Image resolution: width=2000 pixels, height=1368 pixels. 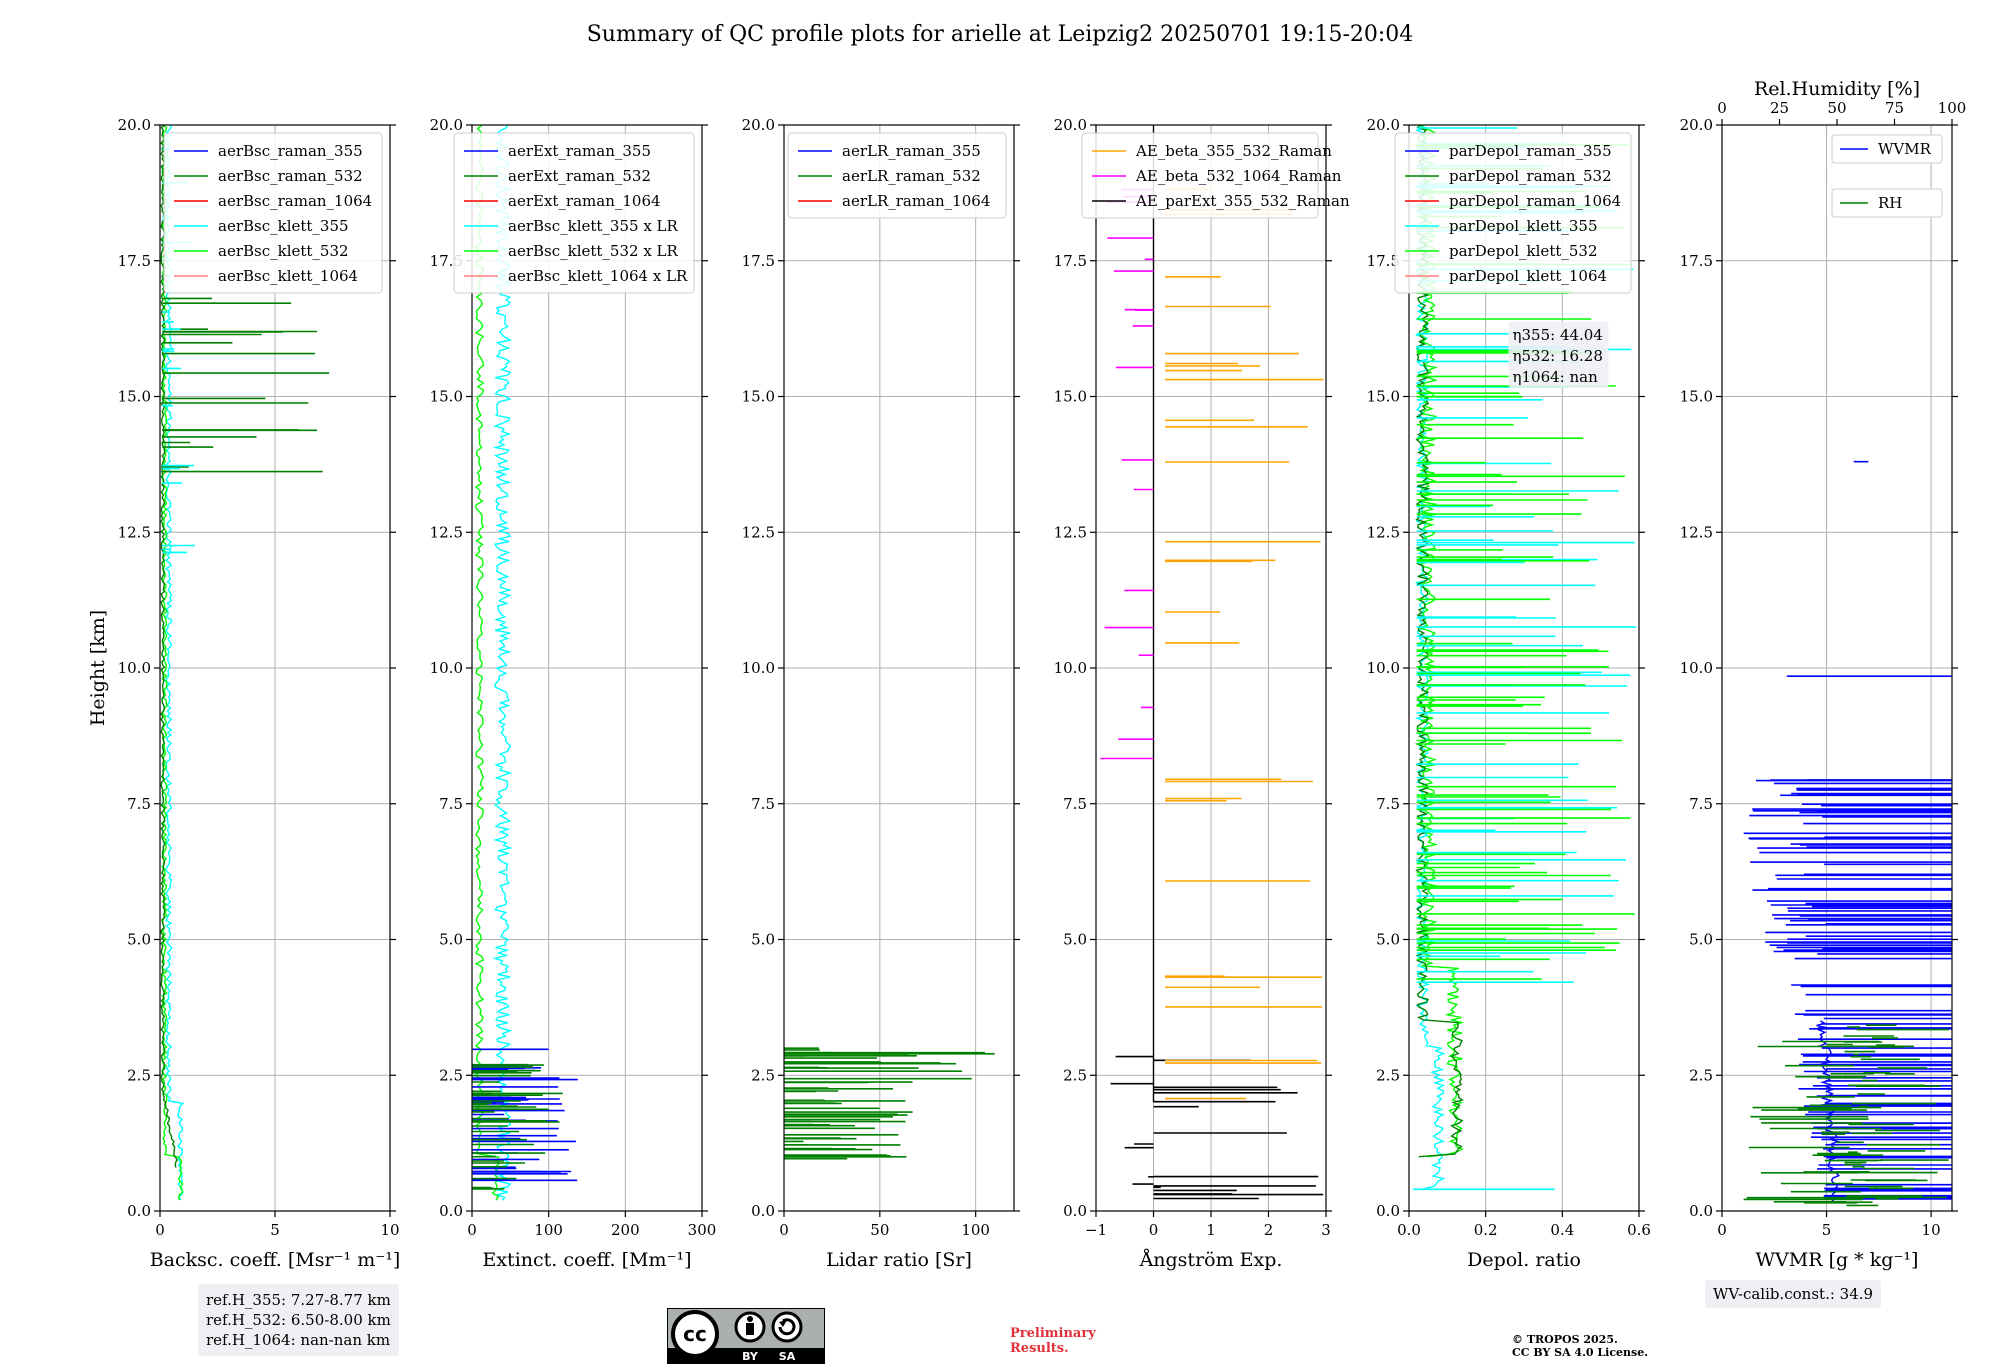 I want to click on legend-entry: aerLR_raman_532, so click(x=911, y=176).